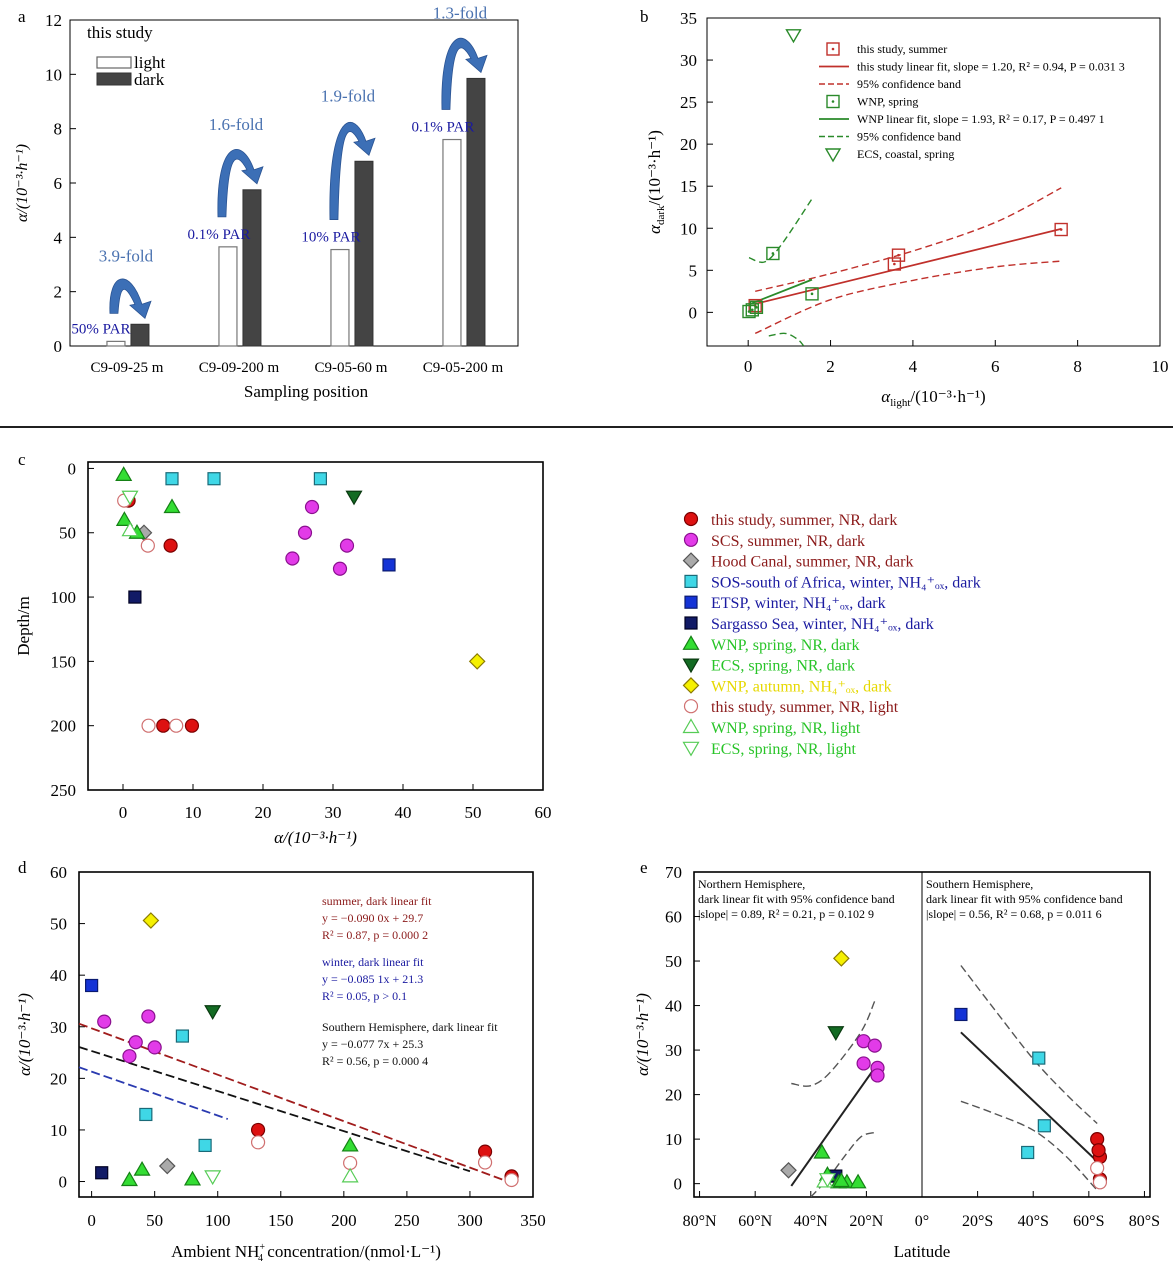 The width and height of the screenshot is (1173, 1266). Describe the element at coordinates (372, 918) in the screenshot. I see `annotation-line: y = −0.090 0x + 29.7` at that location.